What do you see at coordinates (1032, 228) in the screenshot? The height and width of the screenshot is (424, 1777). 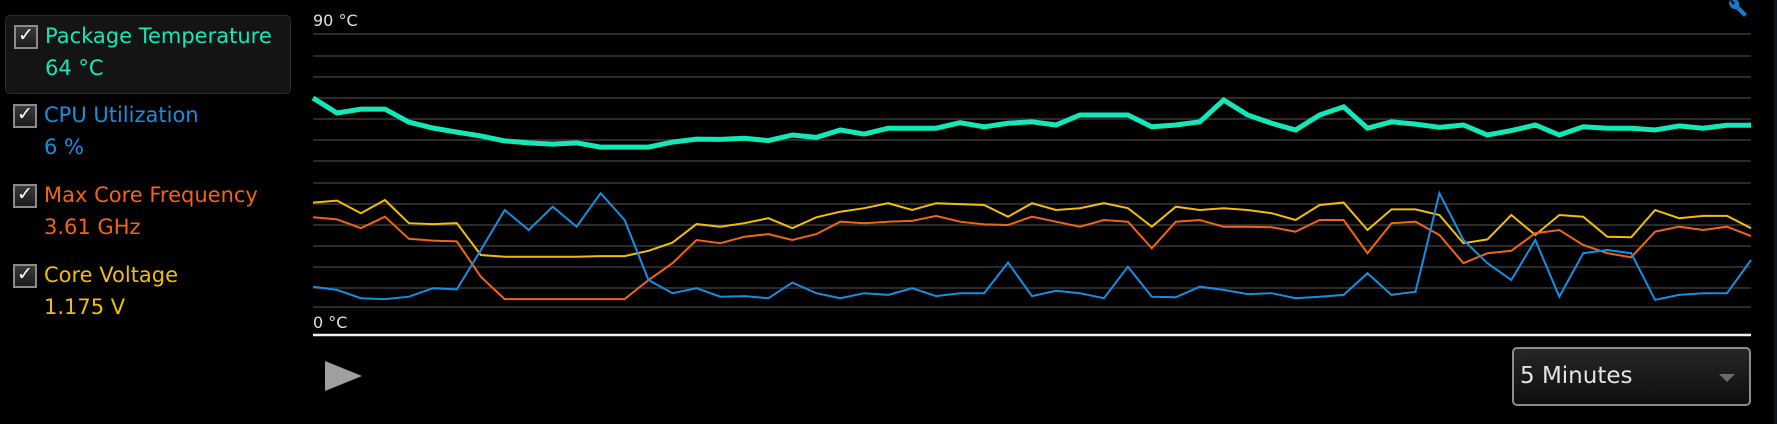 I see `series-line-core-voltage` at bounding box center [1032, 228].